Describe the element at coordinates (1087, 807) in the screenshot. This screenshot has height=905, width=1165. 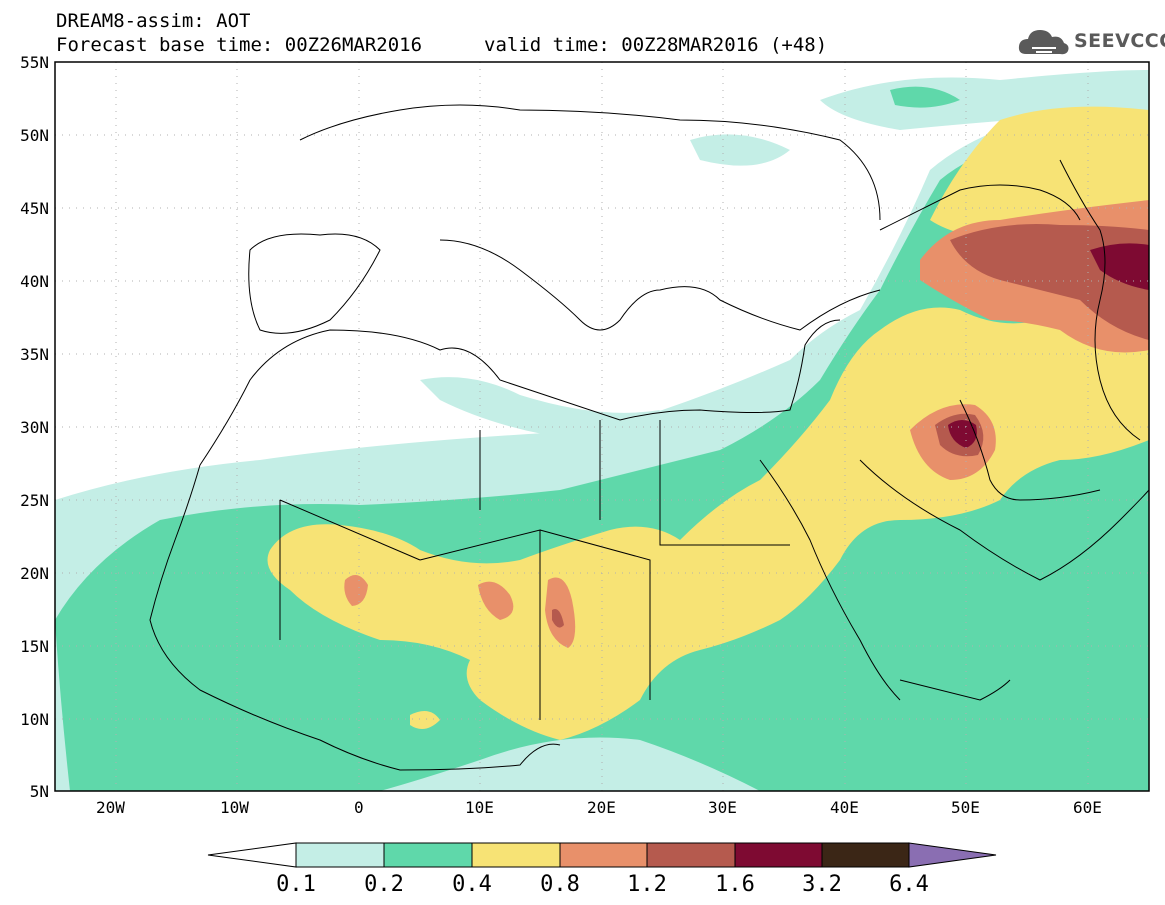
I see `lon-label: 60E` at that location.